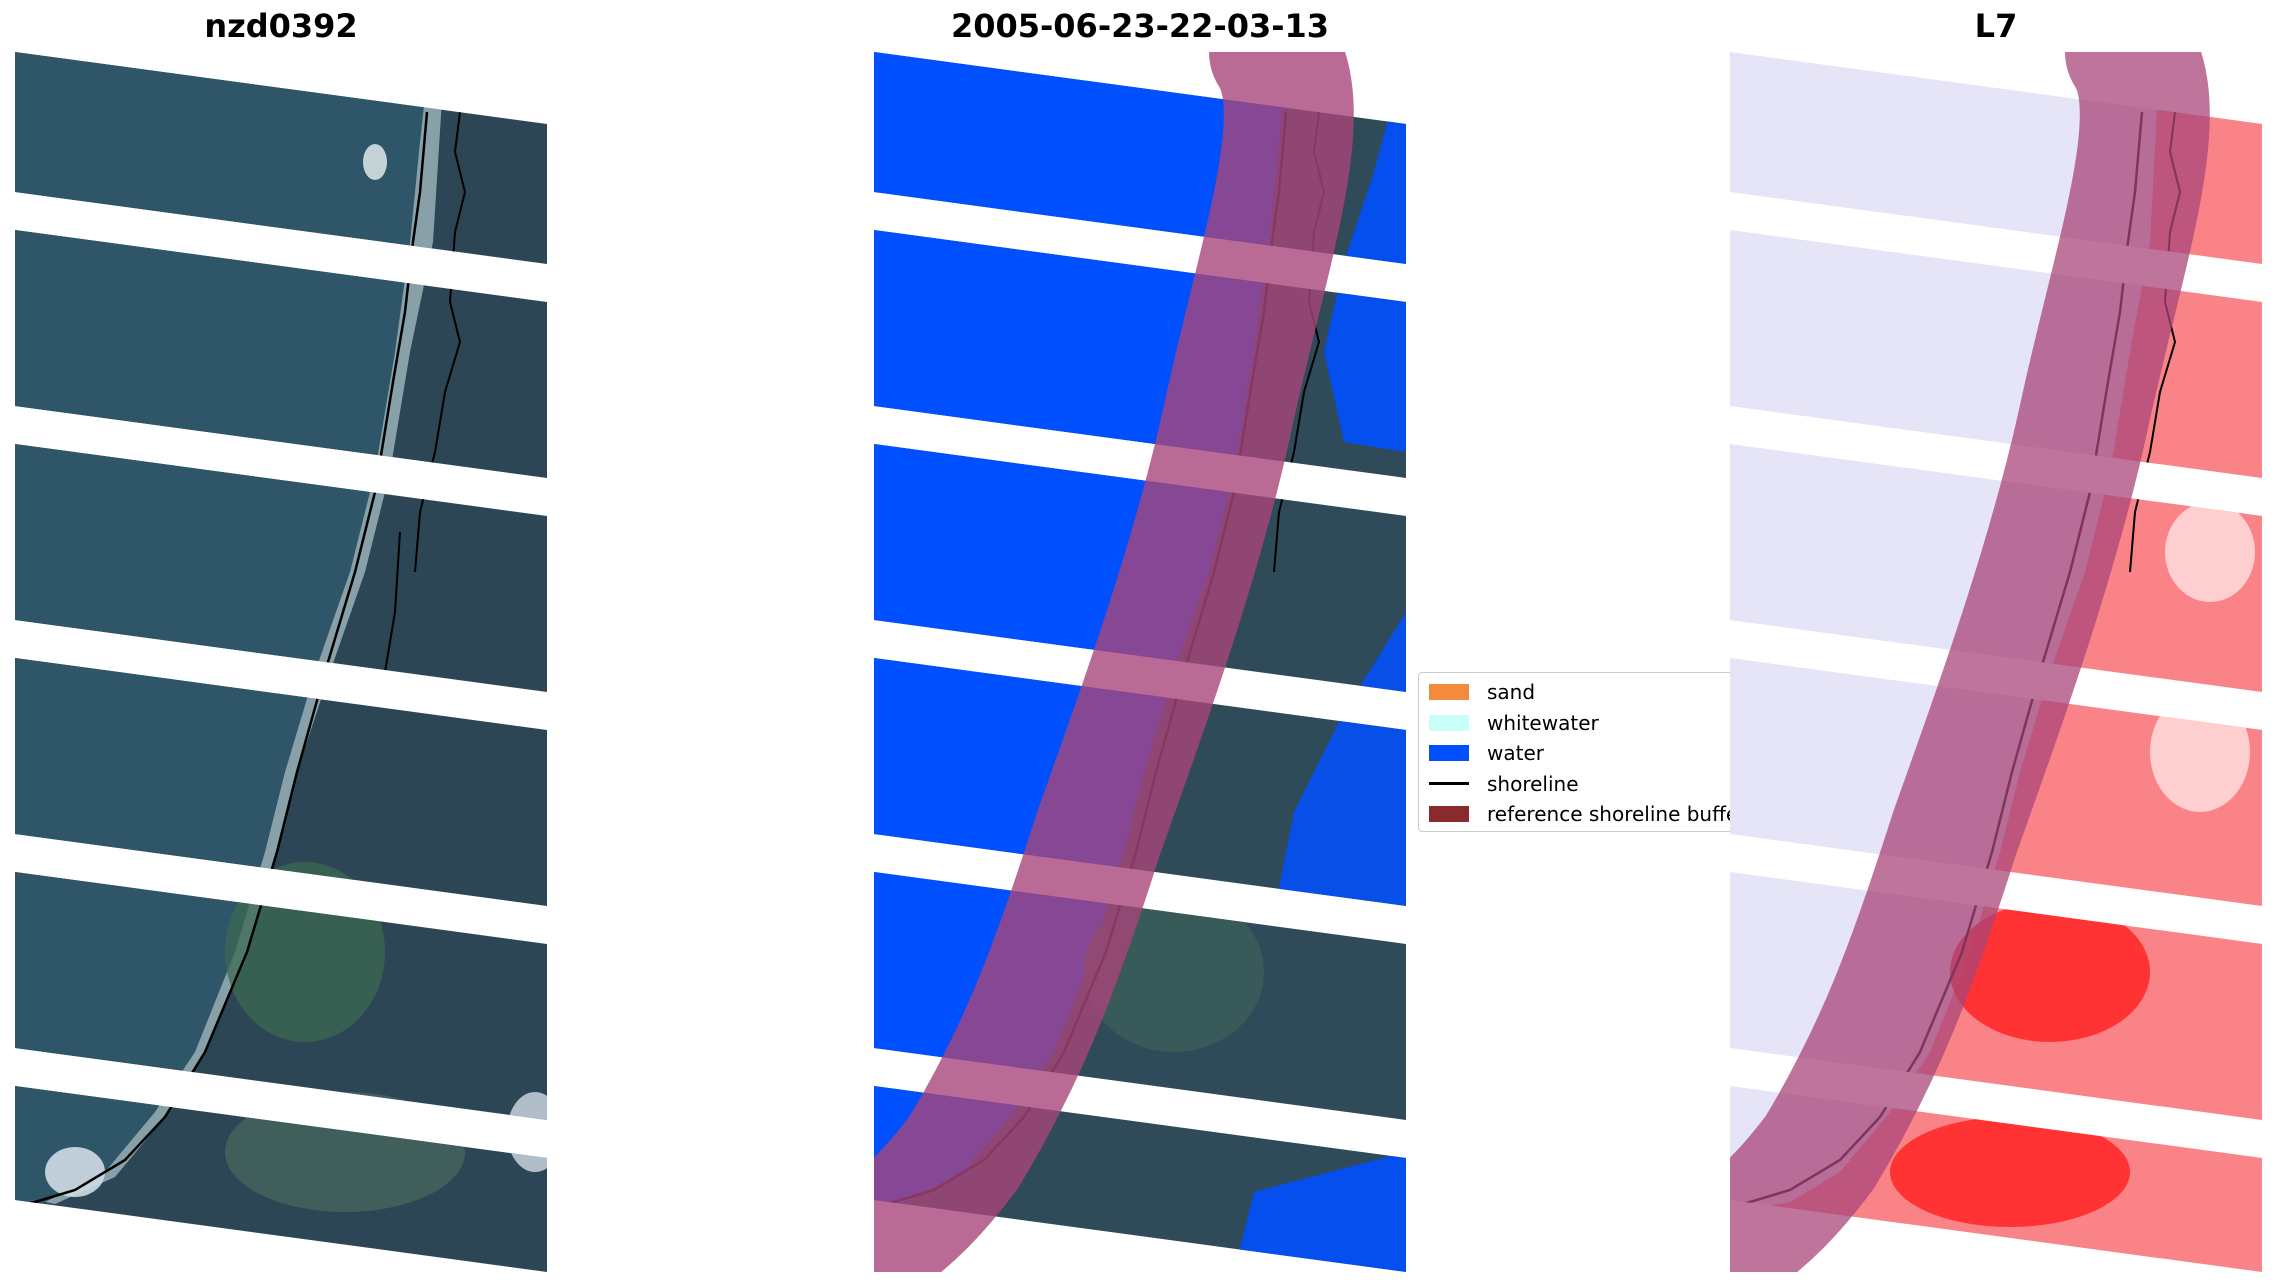  I want to click on legend-item-reference-buffer: reference shoreline buffer, so click(1591, 814).